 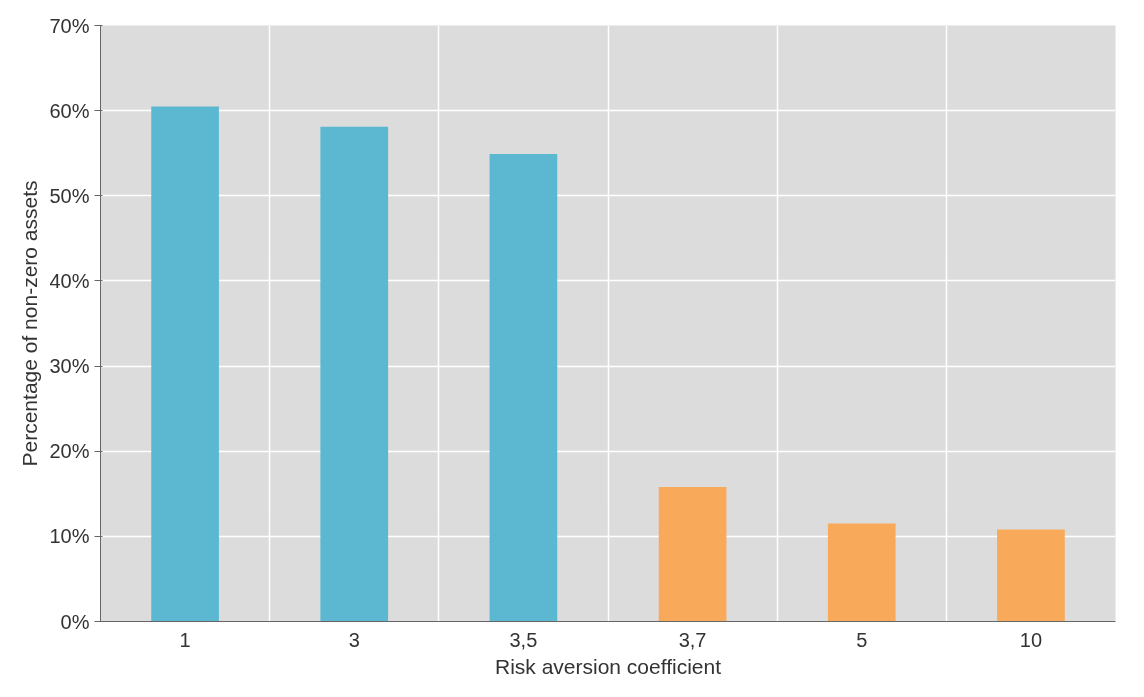 I want to click on x-tick-label: 1, so click(x=185, y=639).